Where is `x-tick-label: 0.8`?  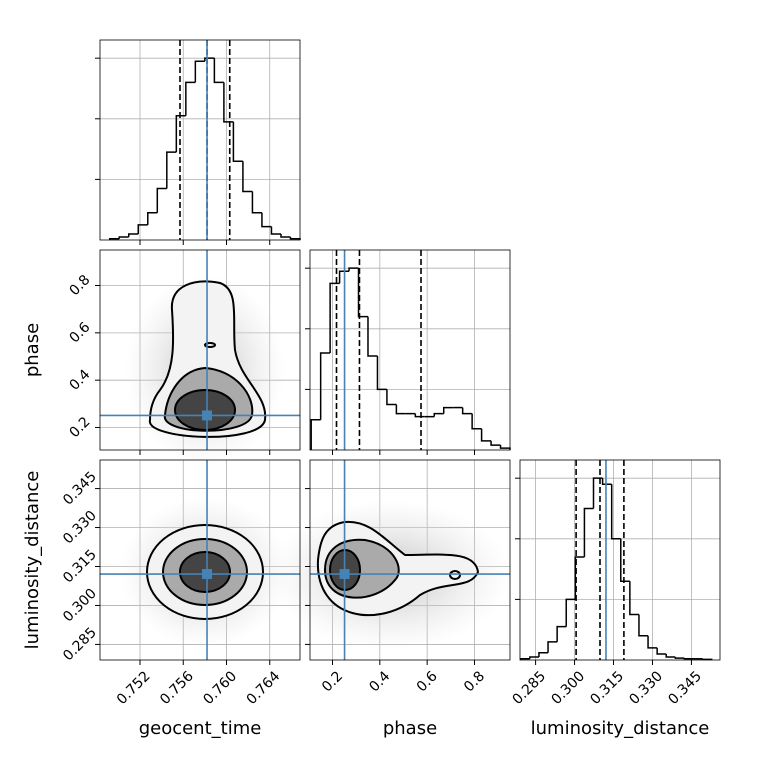
x-tick-label: 0.8 is located at coordinates (474, 681).